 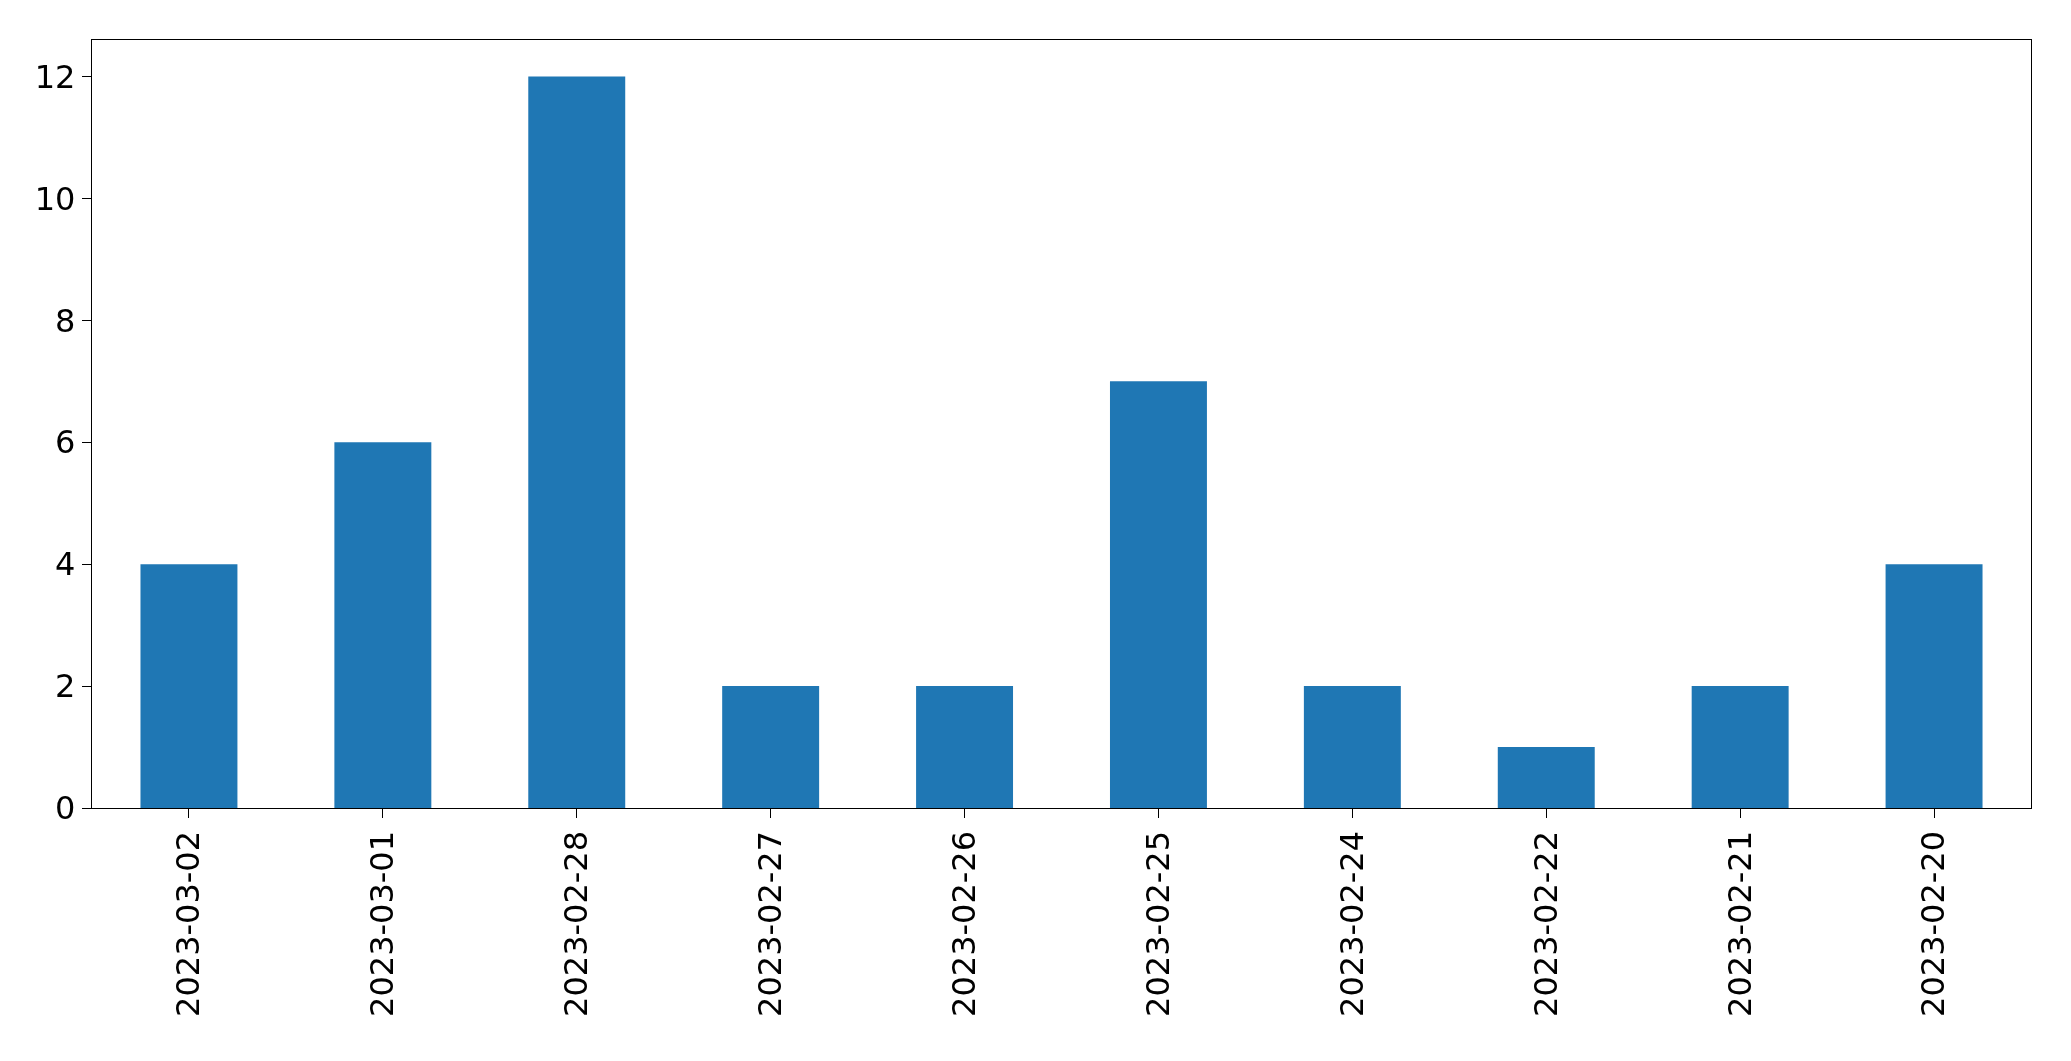 What do you see at coordinates (576, 923) in the screenshot?
I see `x-tick-label: 2023-02-28` at bounding box center [576, 923].